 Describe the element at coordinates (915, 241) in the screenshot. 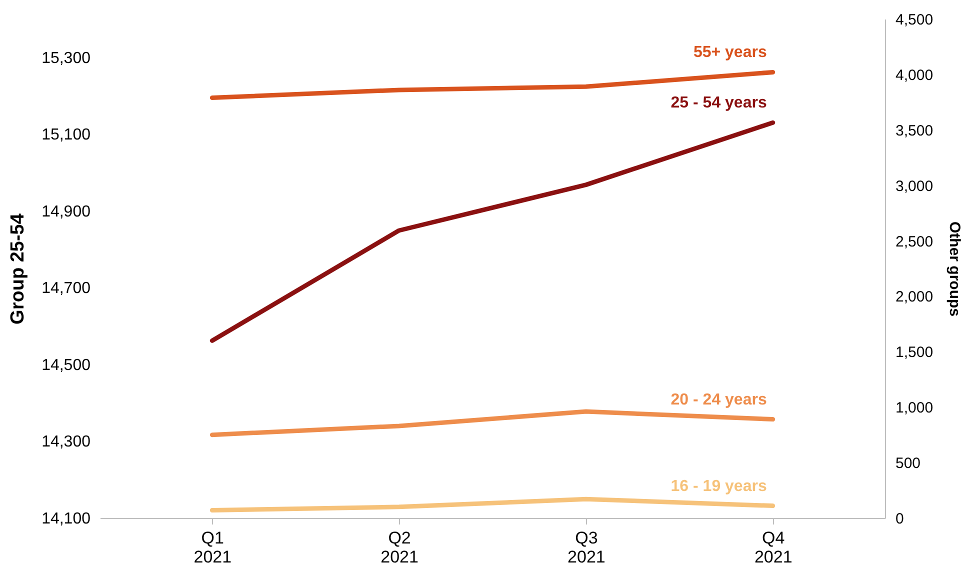

I see `y2-tick-label: 2,500` at that location.